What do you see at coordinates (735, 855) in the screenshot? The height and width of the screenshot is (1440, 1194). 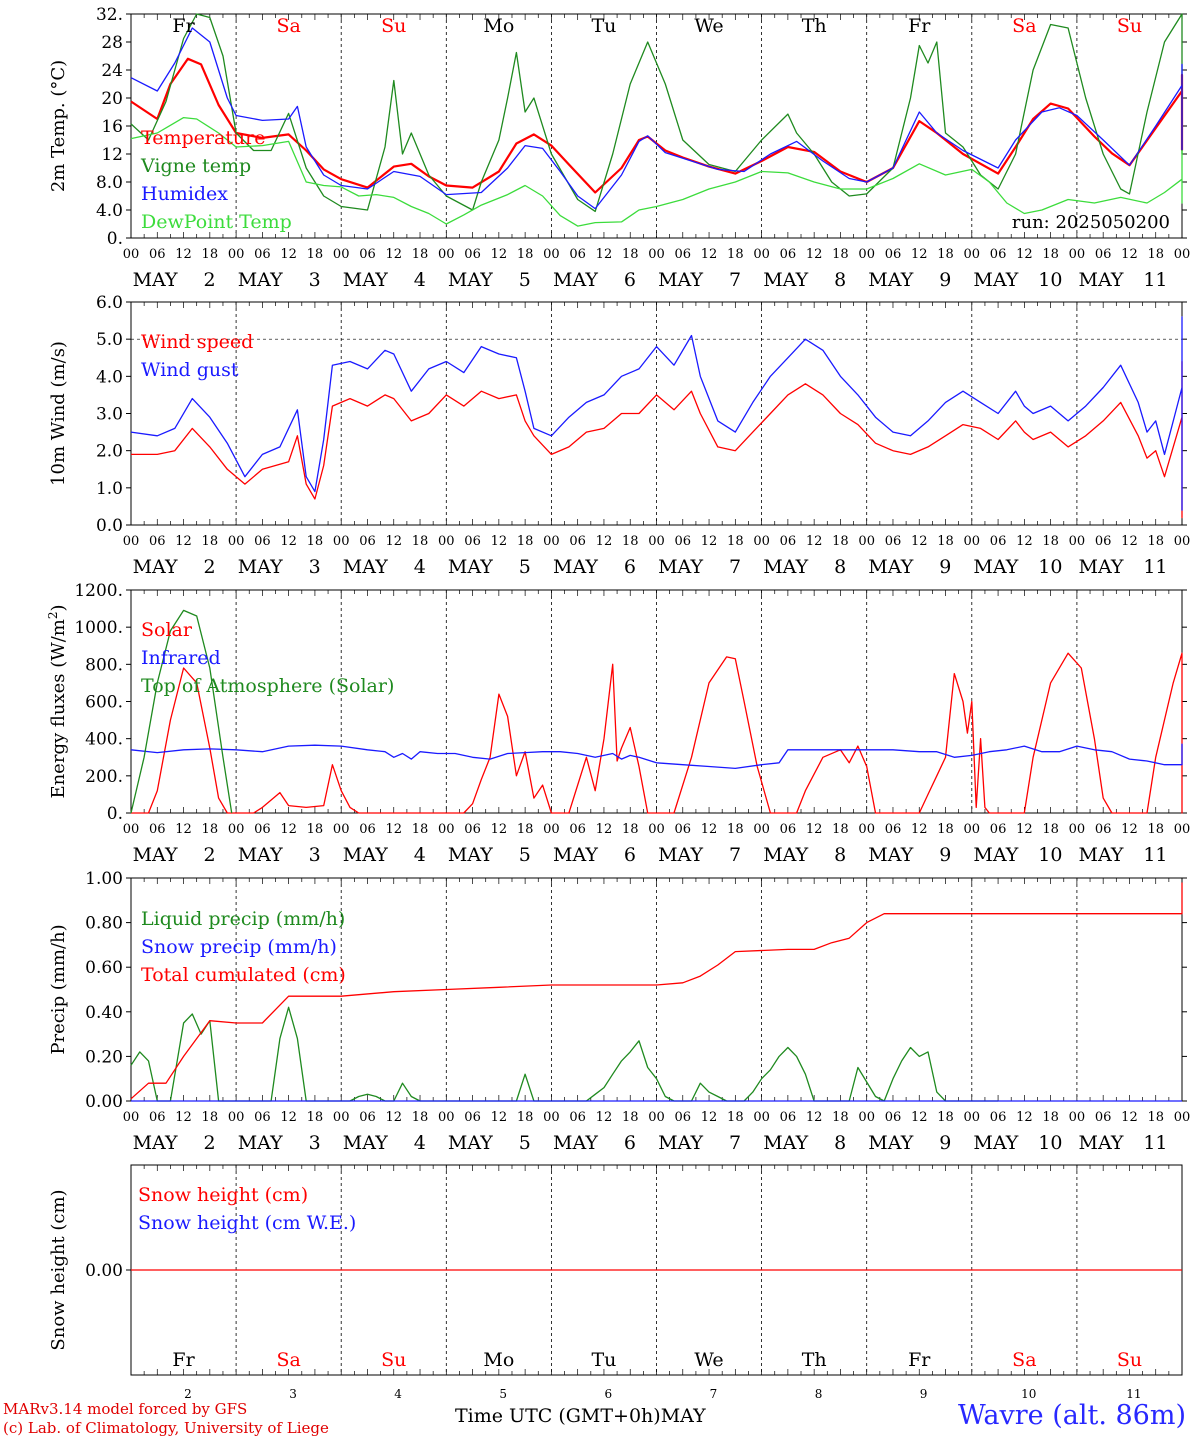 I see `energy-date-label: 7` at bounding box center [735, 855].